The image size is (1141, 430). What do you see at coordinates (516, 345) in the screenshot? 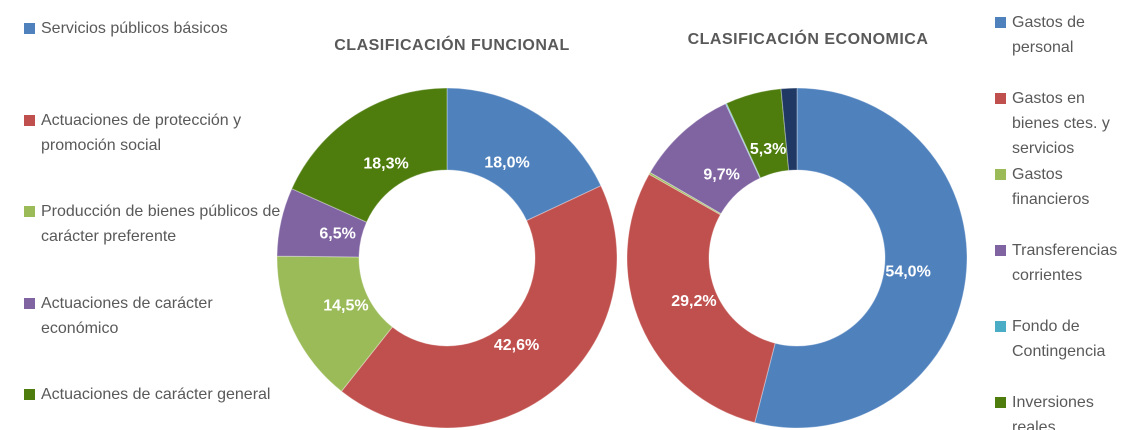
I see `data-label: 42,6%` at bounding box center [516, 345].